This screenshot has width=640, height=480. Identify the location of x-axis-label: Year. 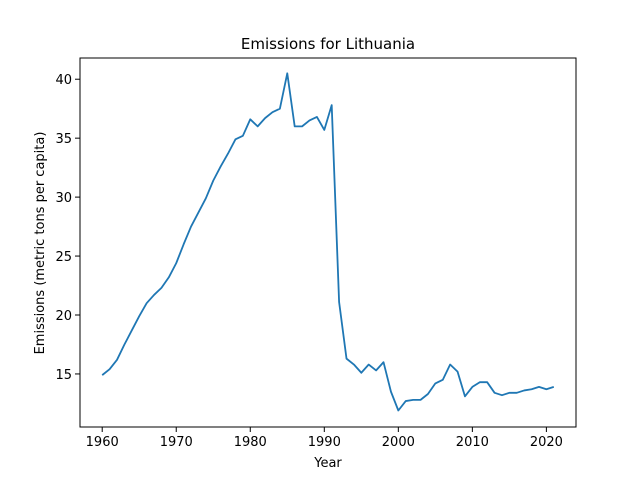
(327, 463).